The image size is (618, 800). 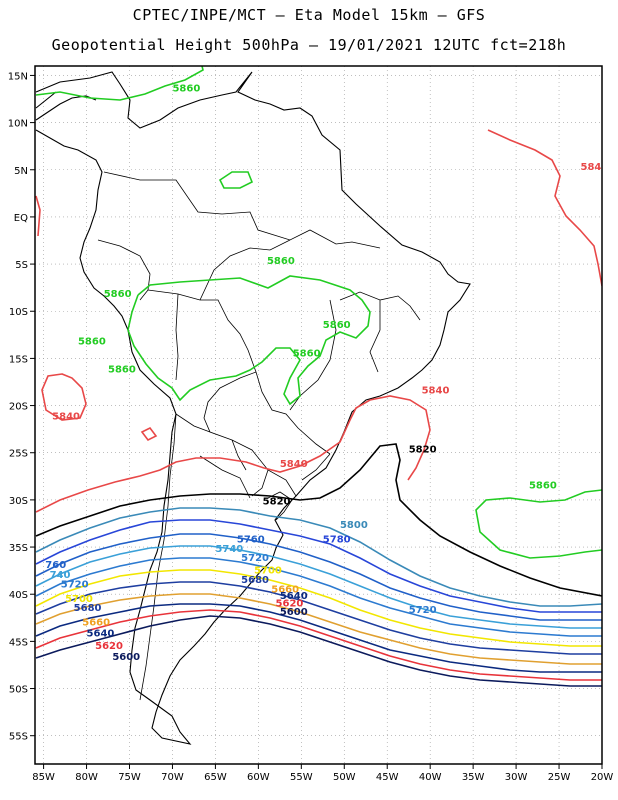 I want to click on lat-tick-label: 15S, so click(x=18, y=359).